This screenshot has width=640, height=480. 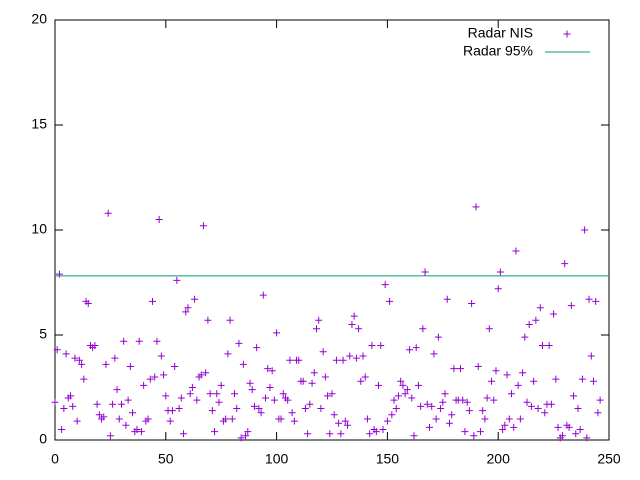 I want to click on legend-swatch, so click(x=567, y=34).